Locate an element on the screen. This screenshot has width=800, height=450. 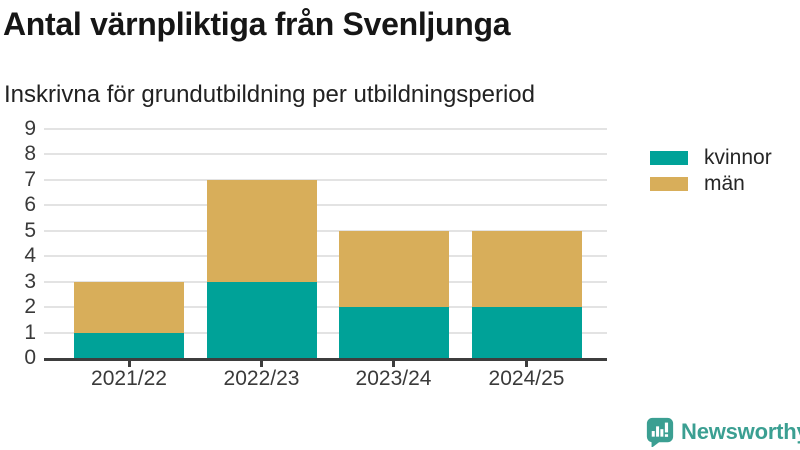
brand-link-newsworthy: Newsworthy is located at coordinates (722, 431).